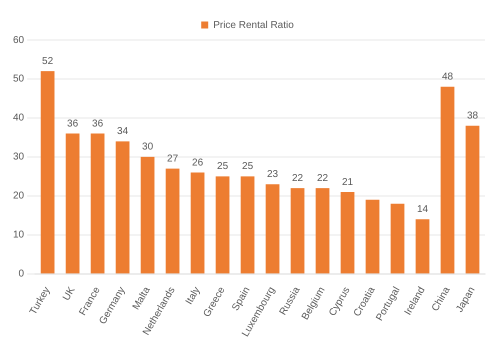  What do you see at coordinates (272, 174) in the screenshot?
I see `data-label: 23` at bounding box center [272, 174].